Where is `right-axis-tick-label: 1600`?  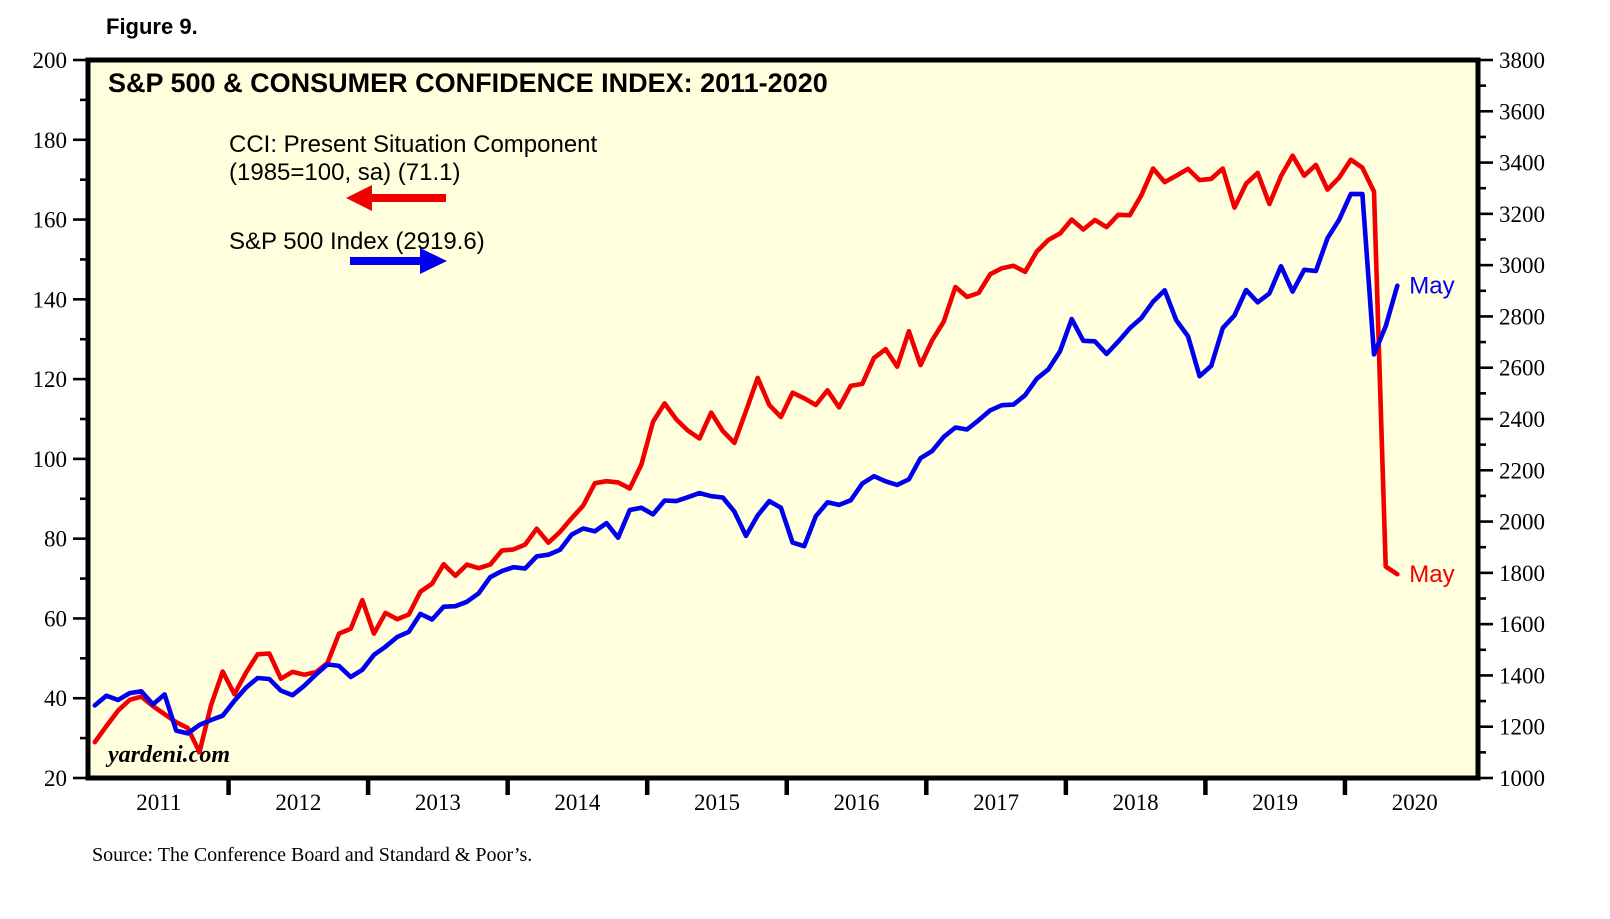 right-axis-tick-label: 1600 is located at coordinates (1522, 624).